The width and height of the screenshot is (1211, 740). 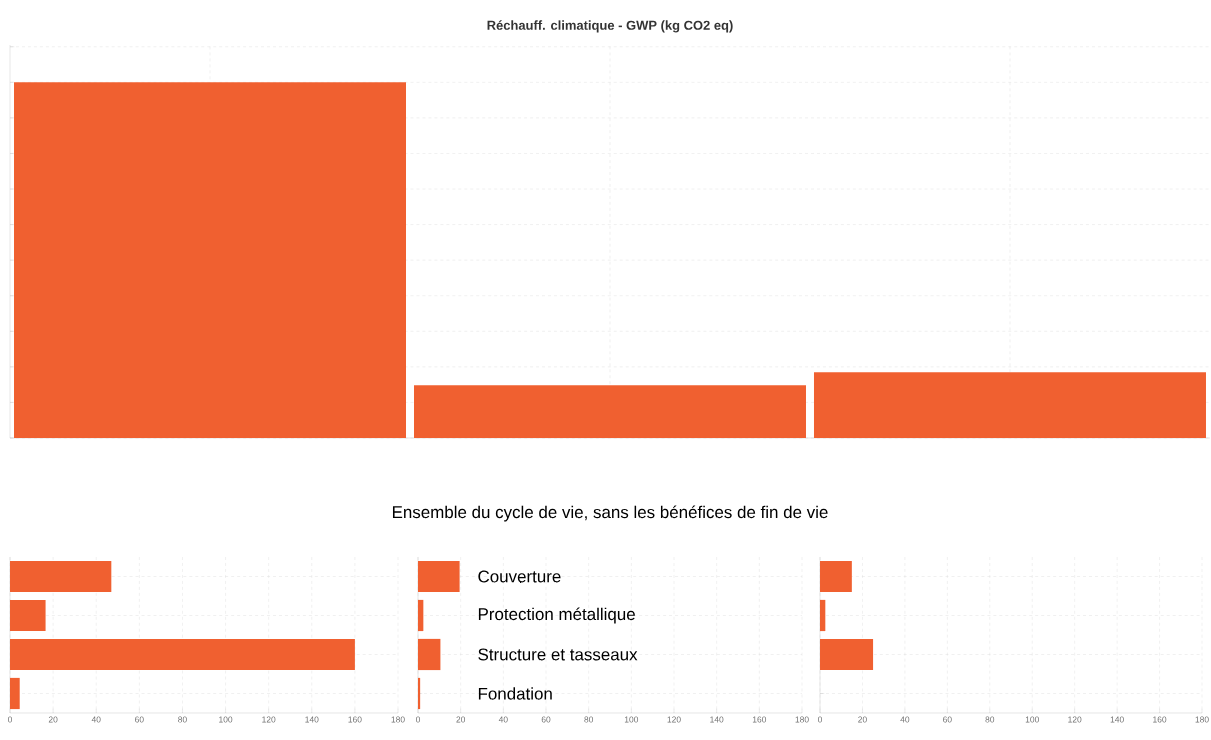 I want to click on chart-title: Réchauff. climatique - GWP (kg CO2 eq), so click(x=610, y=26).